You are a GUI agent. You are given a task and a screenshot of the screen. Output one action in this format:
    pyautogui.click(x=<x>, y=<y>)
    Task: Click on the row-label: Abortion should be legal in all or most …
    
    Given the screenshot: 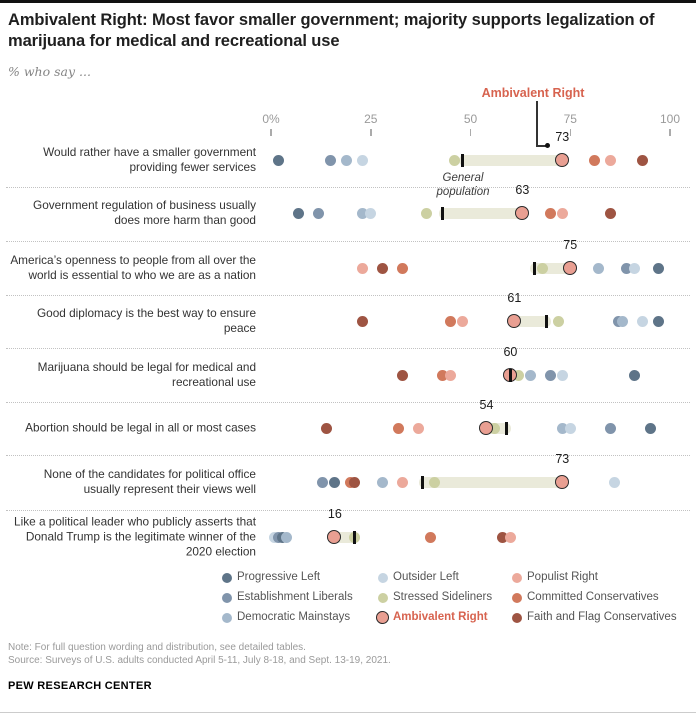 What is the action you would take?
    pyautogui.click(x=140, y=427)
    